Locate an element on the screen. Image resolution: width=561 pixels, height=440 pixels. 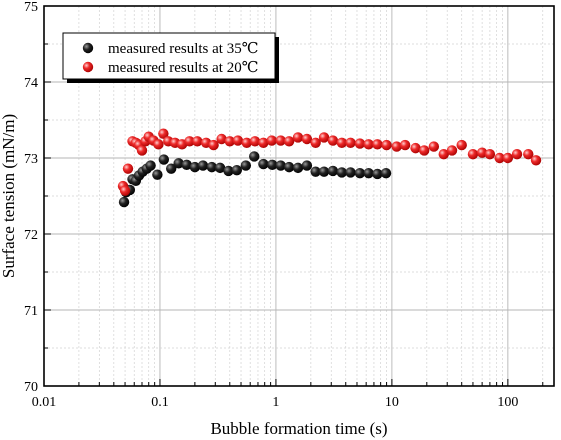
y-tick-label: 75 is located at coordinates (31, 7).